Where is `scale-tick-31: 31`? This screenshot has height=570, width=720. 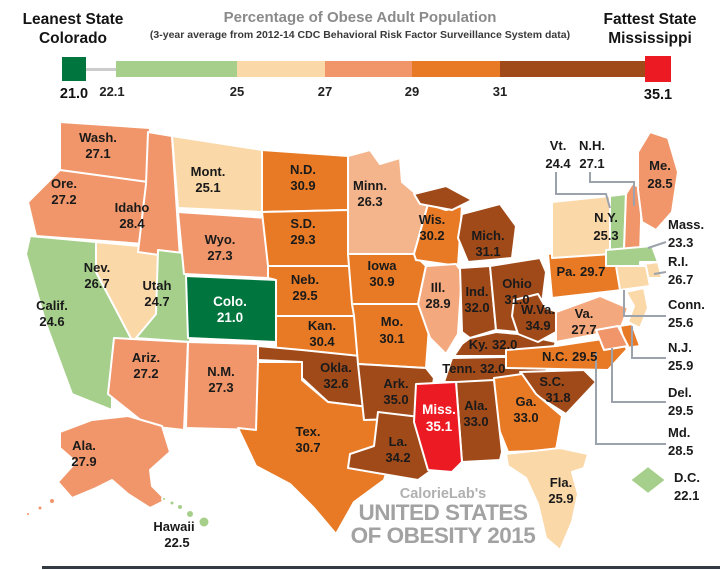
scale-tick-31: 31 is located at coordinates (500, 91).